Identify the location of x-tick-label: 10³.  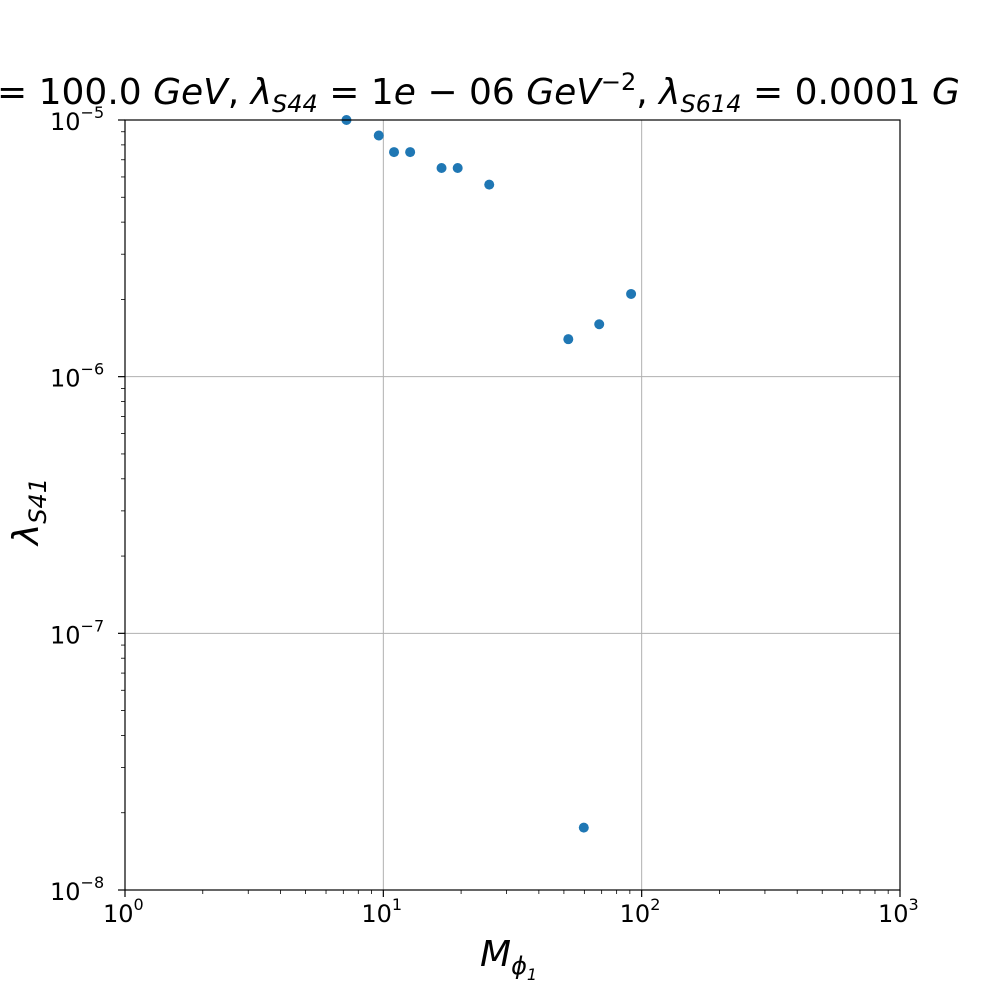
(898, 911).